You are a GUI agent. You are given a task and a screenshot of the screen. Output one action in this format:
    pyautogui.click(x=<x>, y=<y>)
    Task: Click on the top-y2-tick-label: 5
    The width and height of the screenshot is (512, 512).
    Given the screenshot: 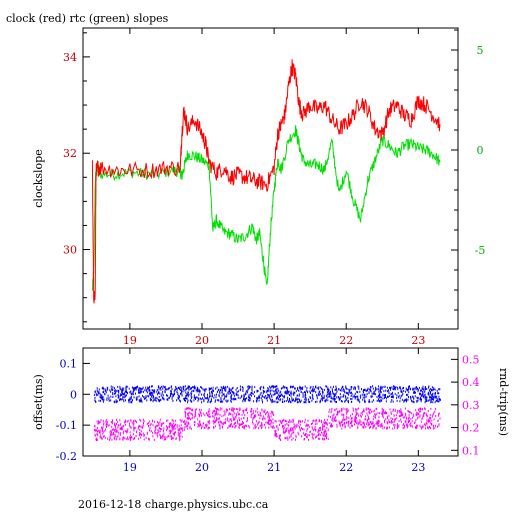 What is the action you would take?
    pyautogui.click(x=480, y=50)
    